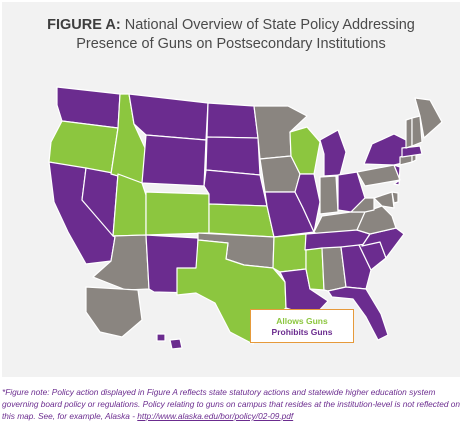  I want to click on state-ne, so click(235, 188).